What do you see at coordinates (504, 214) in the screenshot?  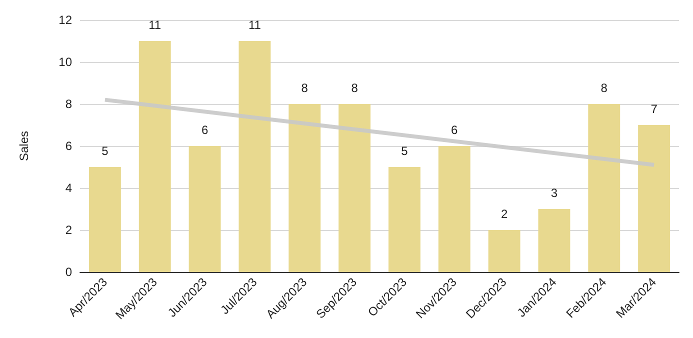 I see `data-label: 2` at bounding box center [504, 214].